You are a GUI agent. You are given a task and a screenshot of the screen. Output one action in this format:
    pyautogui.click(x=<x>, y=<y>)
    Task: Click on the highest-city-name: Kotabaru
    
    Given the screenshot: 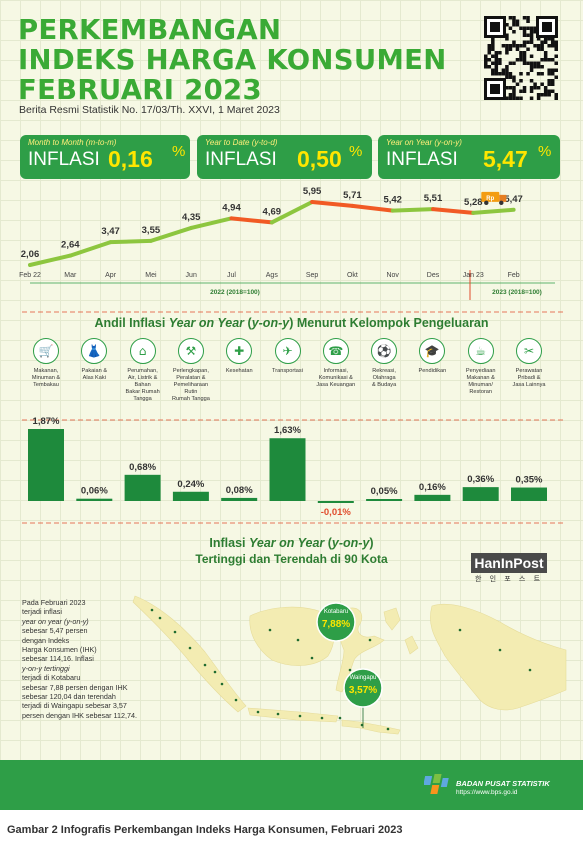 What is the action you would take?
    pyautogui.click(x=336, y=612)
    